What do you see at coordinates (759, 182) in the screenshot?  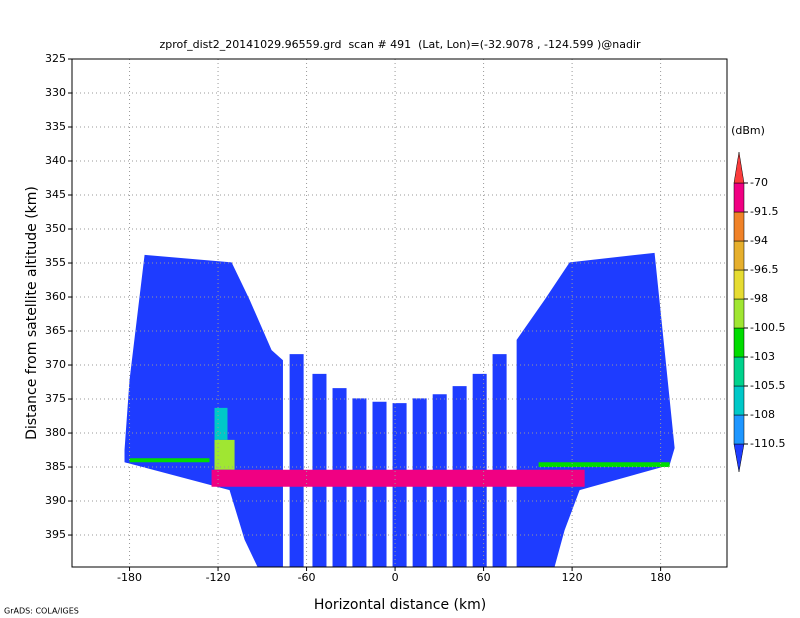 I see `colorbar-label: -70` at bounding box center [759, 182].